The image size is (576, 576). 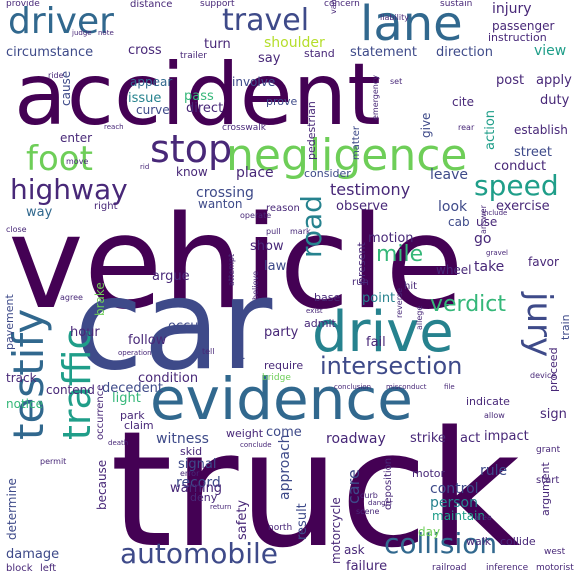 What do you see at coordinates (191, 149) in the screenshot?
I see `word-stop: stop` at bounding box center [191, 149].